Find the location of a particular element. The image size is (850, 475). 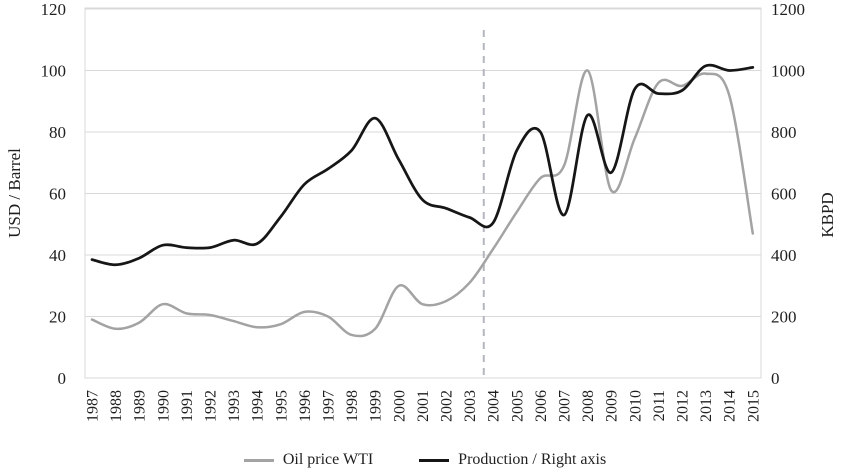

x-axis-year-label: 2000 is located at coordinates (399, 406).